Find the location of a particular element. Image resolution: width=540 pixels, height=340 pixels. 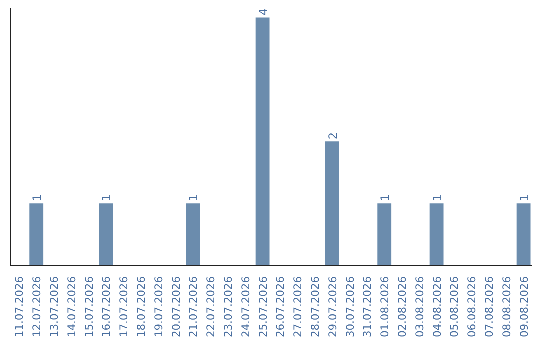

x-tick-label: 11.07.2026 is located at coordinates (19, 307).